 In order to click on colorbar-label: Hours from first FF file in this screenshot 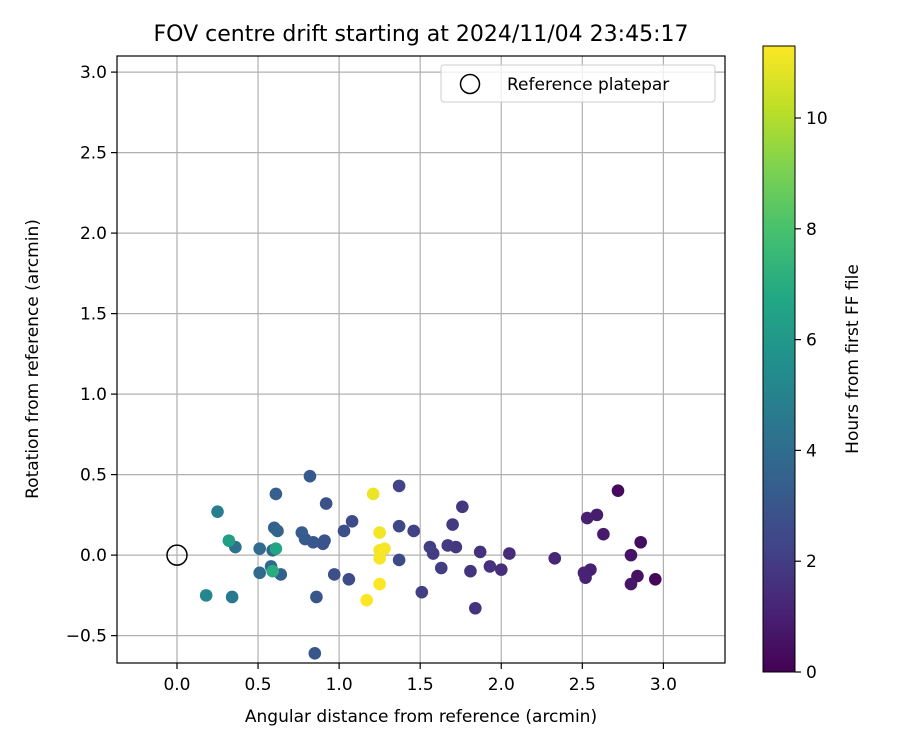, I will do `click(853, 359)`.